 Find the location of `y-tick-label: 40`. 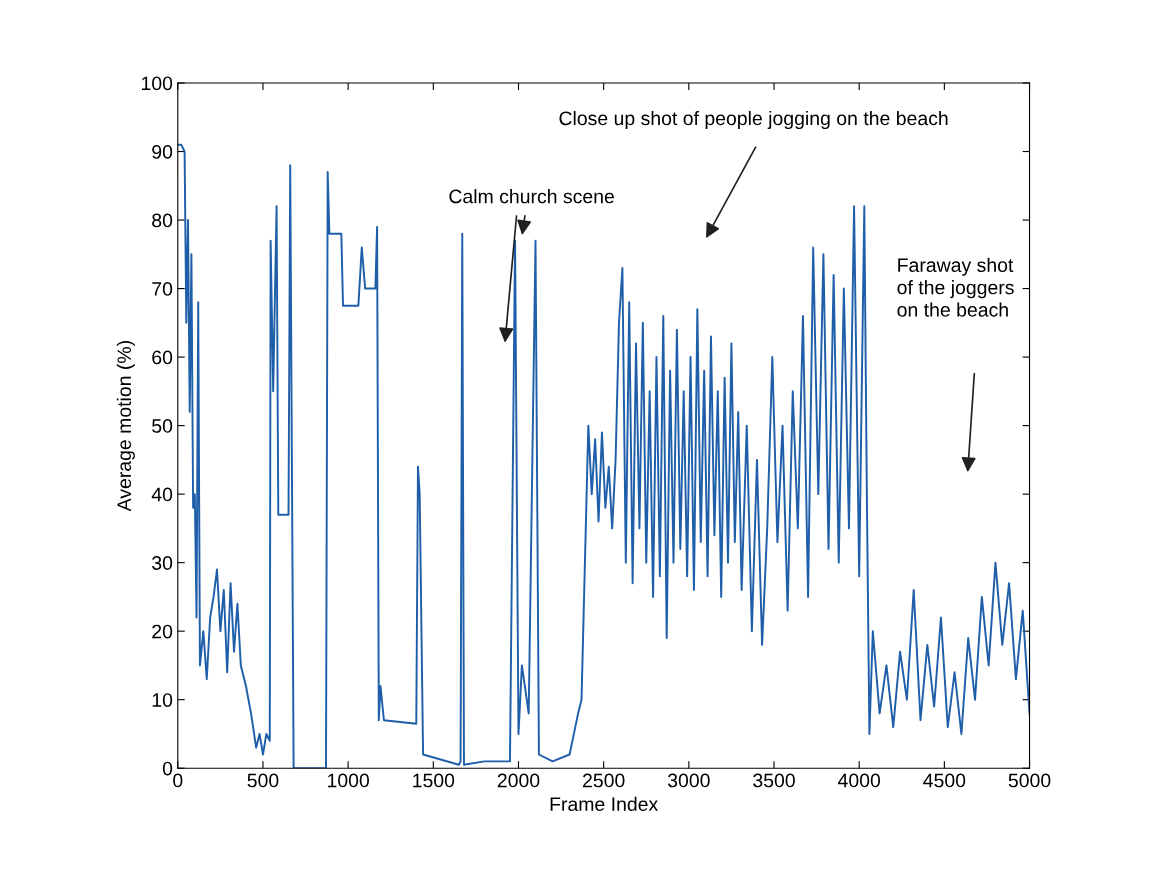

y-tick-label: 40 is located at coordinates (162, 494).